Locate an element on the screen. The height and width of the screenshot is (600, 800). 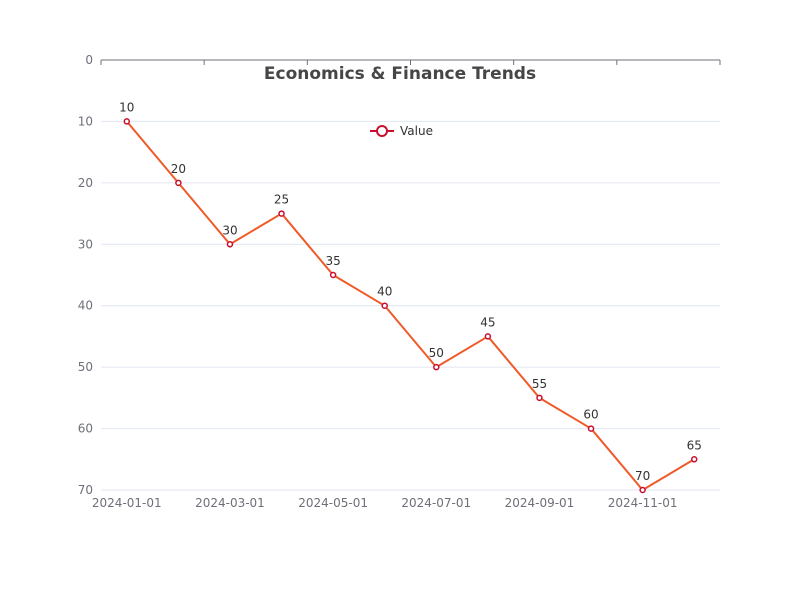
data-label: 65 is located at coordinates (694, 445).